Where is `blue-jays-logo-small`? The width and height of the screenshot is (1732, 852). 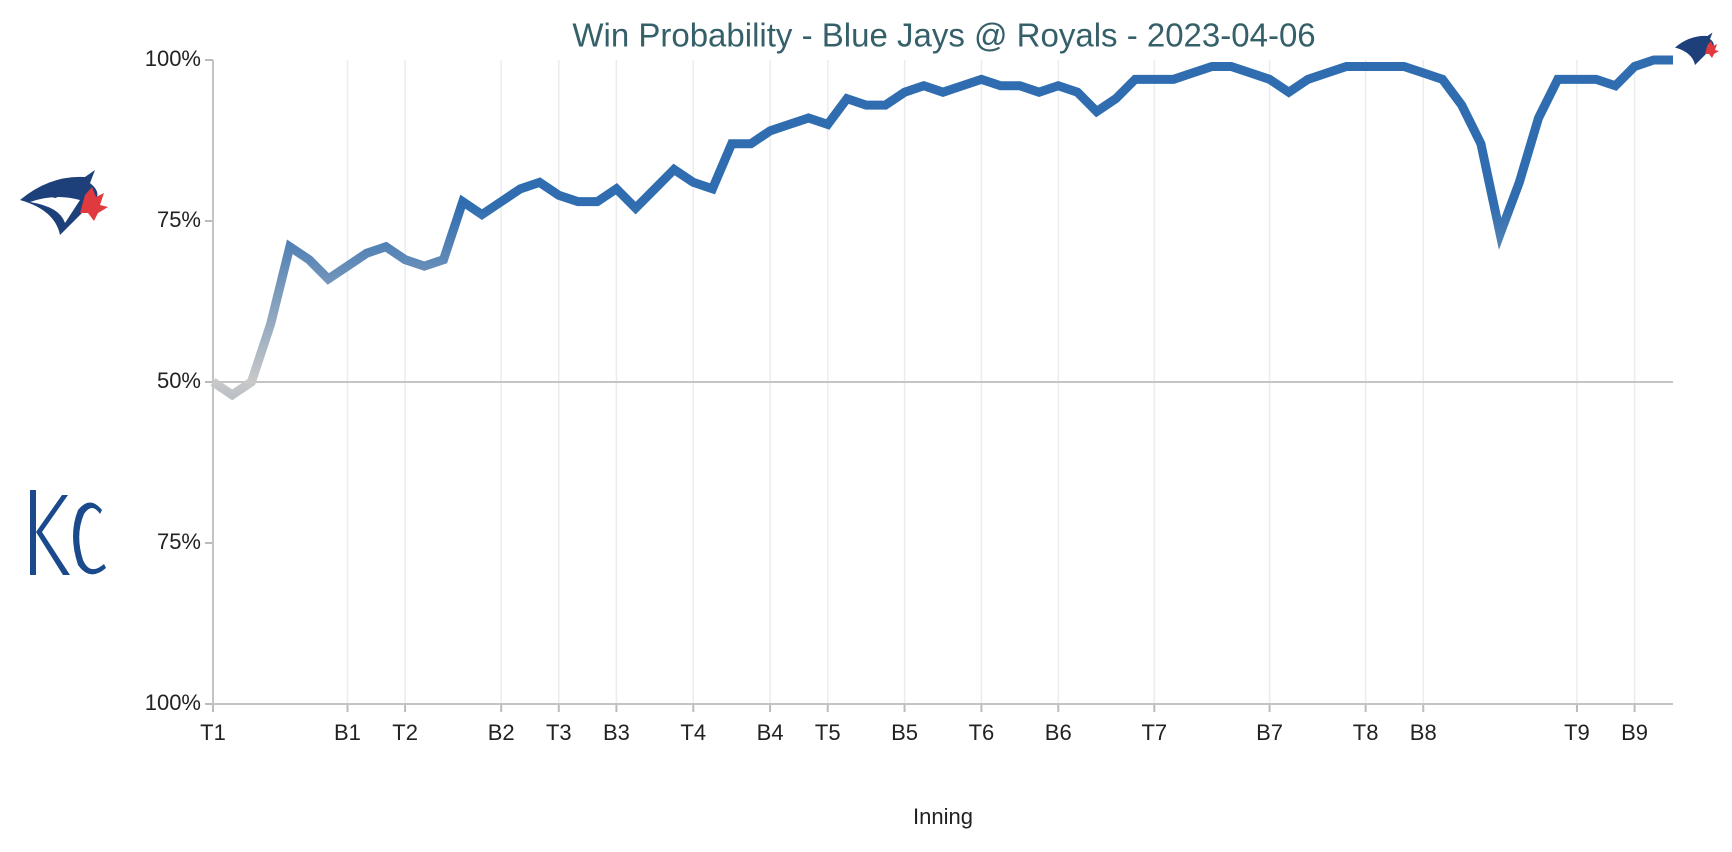
blue-jays-logo-small is located at coordinates (1697, 48).